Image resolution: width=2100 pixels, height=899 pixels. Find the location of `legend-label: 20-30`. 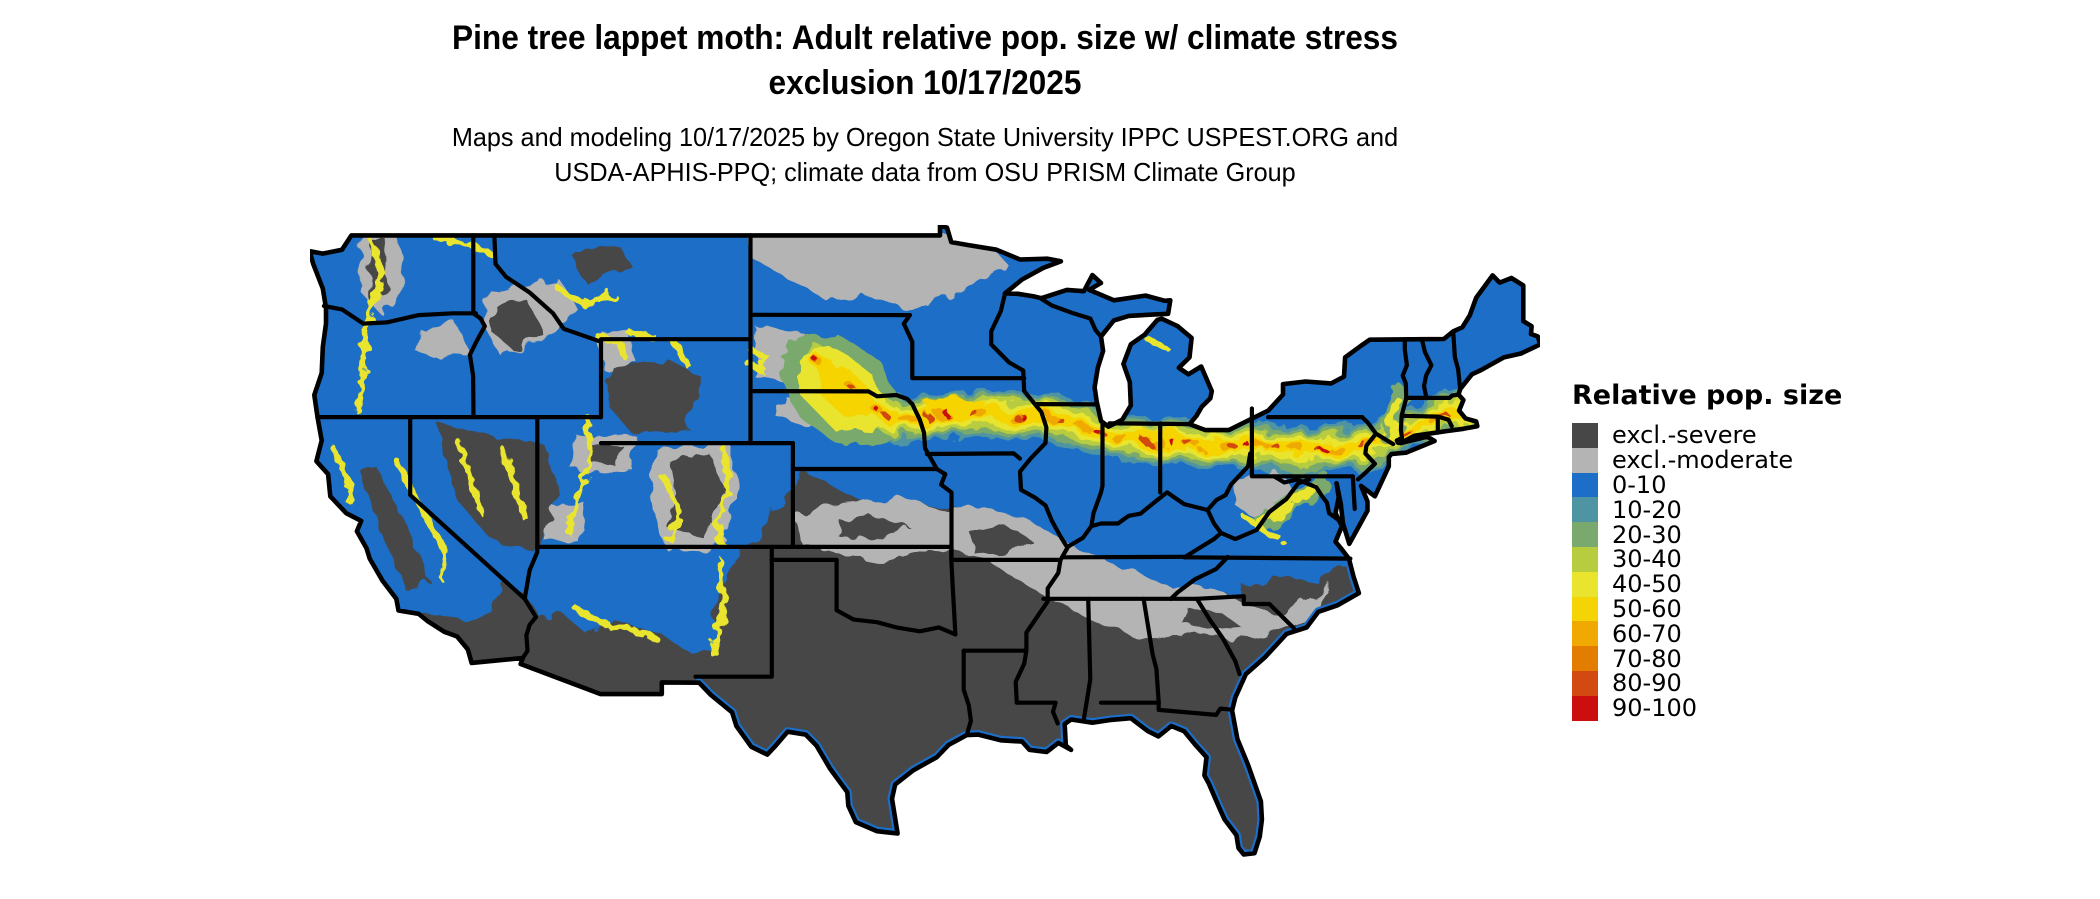

legend-label: 20-30 is located at coordinates (1647, 534).